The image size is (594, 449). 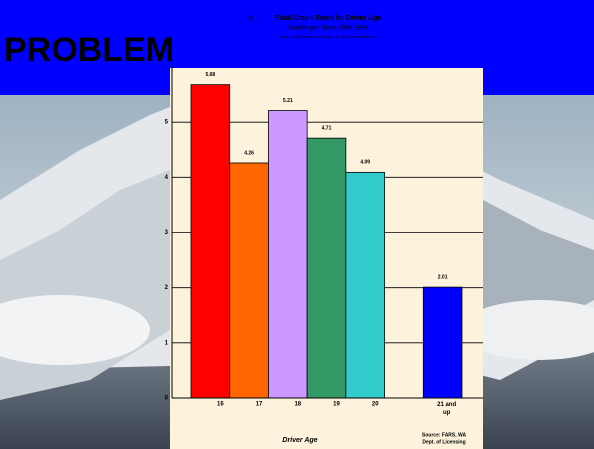 What do you see at coordinates (443, 277) in the screenshot?
I see `value-label: 2.01` at bounding box center [443, 277].